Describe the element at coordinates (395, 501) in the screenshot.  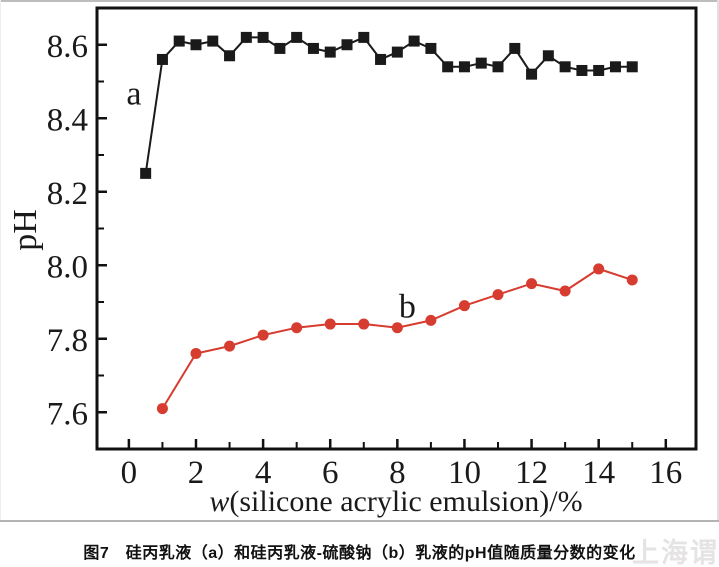
I see `x-axis-title: w(silicone acrylic emulsion)/%` at that location.